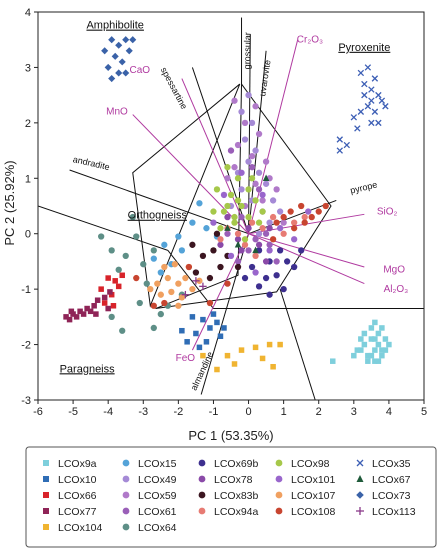 This screenshot has width=437, height=550. What do you see at coordinates (391, 496) in the screenshot?
I see `legend-label: LCOx73` at bounding box center [391, 496].